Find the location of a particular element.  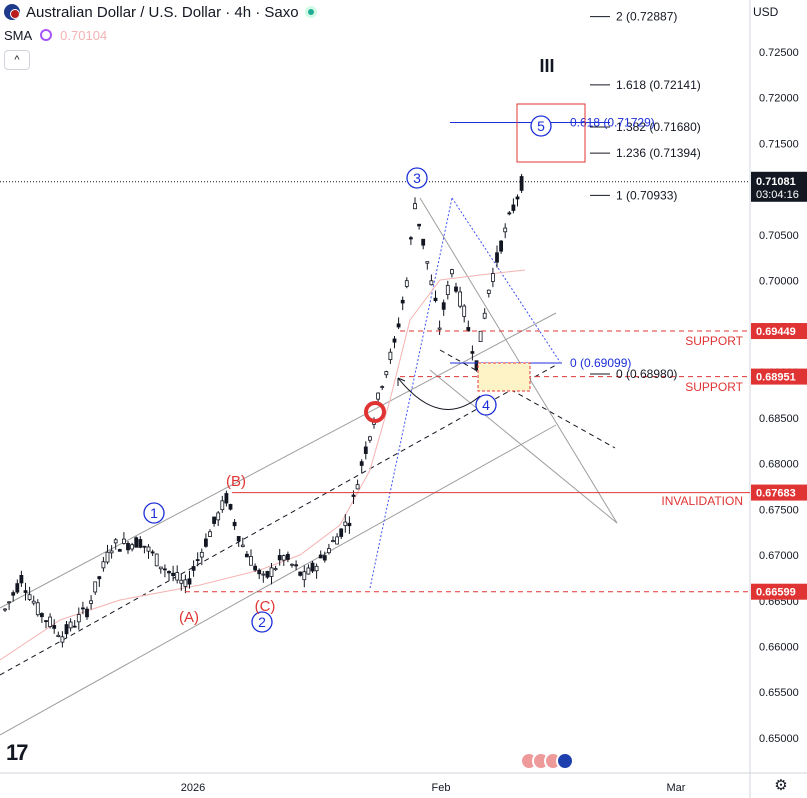

fib-blue-label: 0.618 (0.71729) is located at coordinates (612, 123).